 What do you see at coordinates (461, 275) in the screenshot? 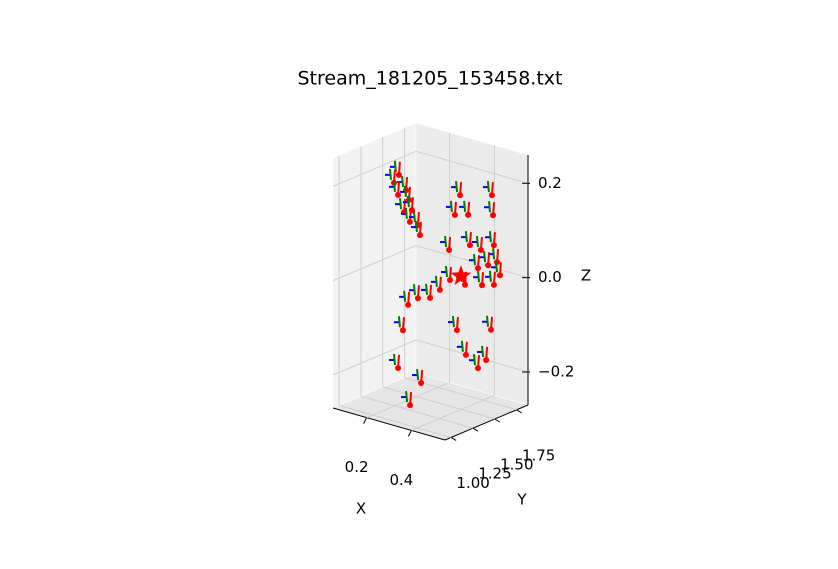
I see `star-marker` at bounding box center [461, 275].